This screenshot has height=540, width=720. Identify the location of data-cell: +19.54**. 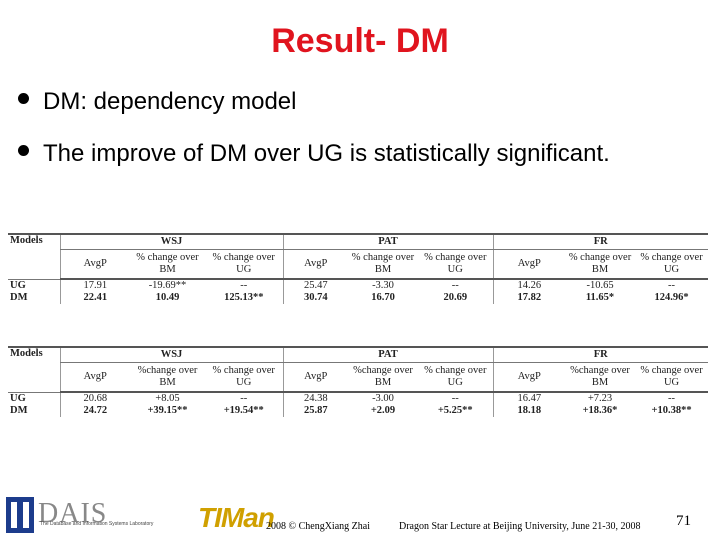
(243, 410).